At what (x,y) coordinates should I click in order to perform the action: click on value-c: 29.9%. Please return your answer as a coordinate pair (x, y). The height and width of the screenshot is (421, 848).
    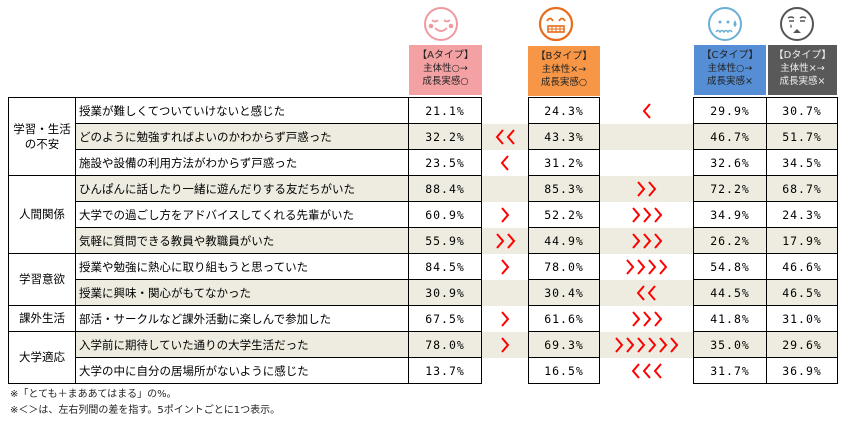
    Looking at the image, I should click on (730, 110).